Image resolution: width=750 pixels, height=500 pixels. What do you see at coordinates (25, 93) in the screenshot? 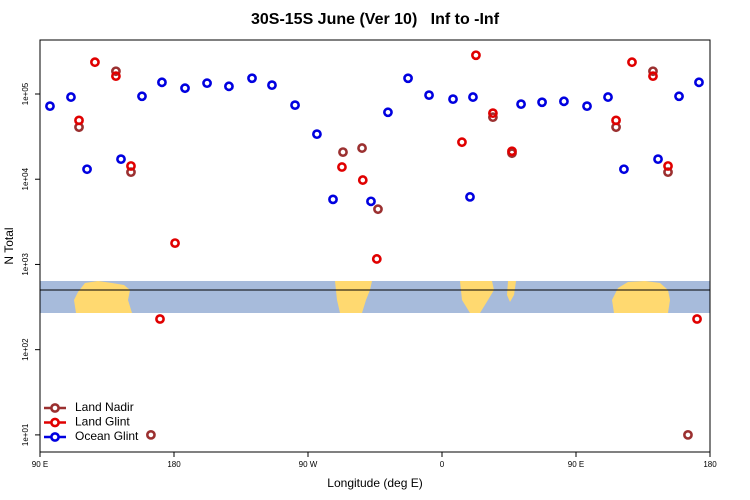
I see `y-tick-label: 1e+05` at bounding box center [25, 93].